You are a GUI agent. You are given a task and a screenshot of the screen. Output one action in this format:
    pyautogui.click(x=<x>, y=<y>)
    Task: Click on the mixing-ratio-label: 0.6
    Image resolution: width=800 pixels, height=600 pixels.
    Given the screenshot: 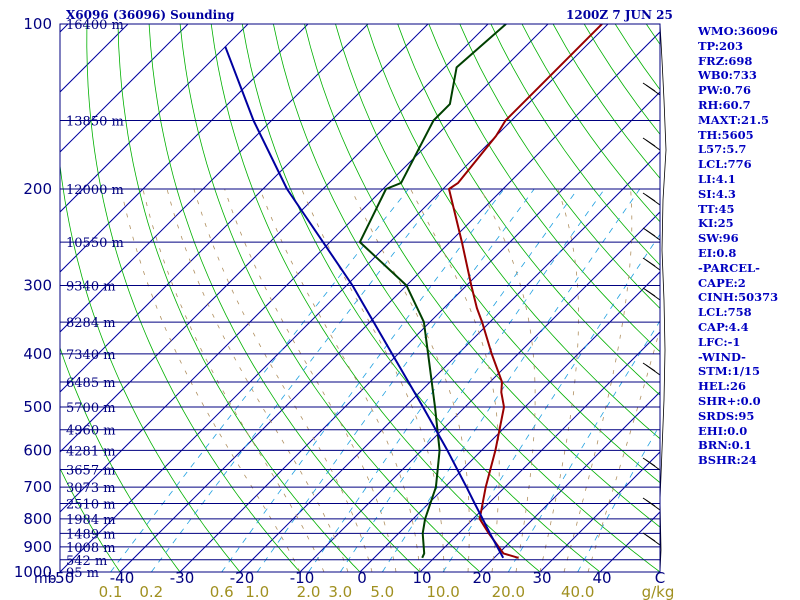 What is the action you would take?
    pyautogui.click(x=222, y=591)
    